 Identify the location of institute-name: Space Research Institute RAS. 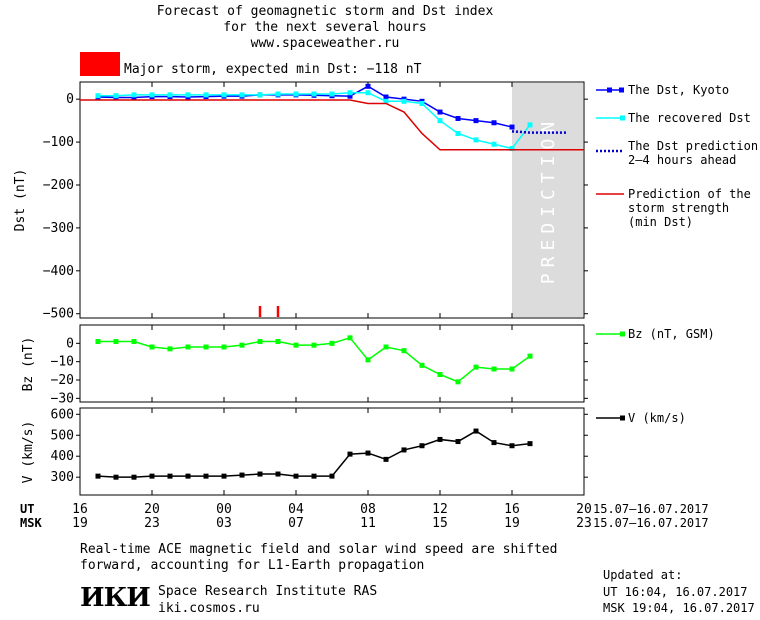
(268, 591).